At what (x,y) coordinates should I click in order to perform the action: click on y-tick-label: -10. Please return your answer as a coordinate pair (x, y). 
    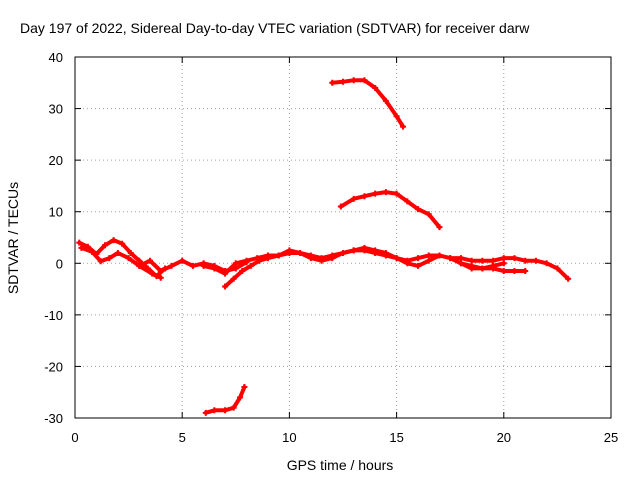
    Looking at the image, I should click on (53, 315).